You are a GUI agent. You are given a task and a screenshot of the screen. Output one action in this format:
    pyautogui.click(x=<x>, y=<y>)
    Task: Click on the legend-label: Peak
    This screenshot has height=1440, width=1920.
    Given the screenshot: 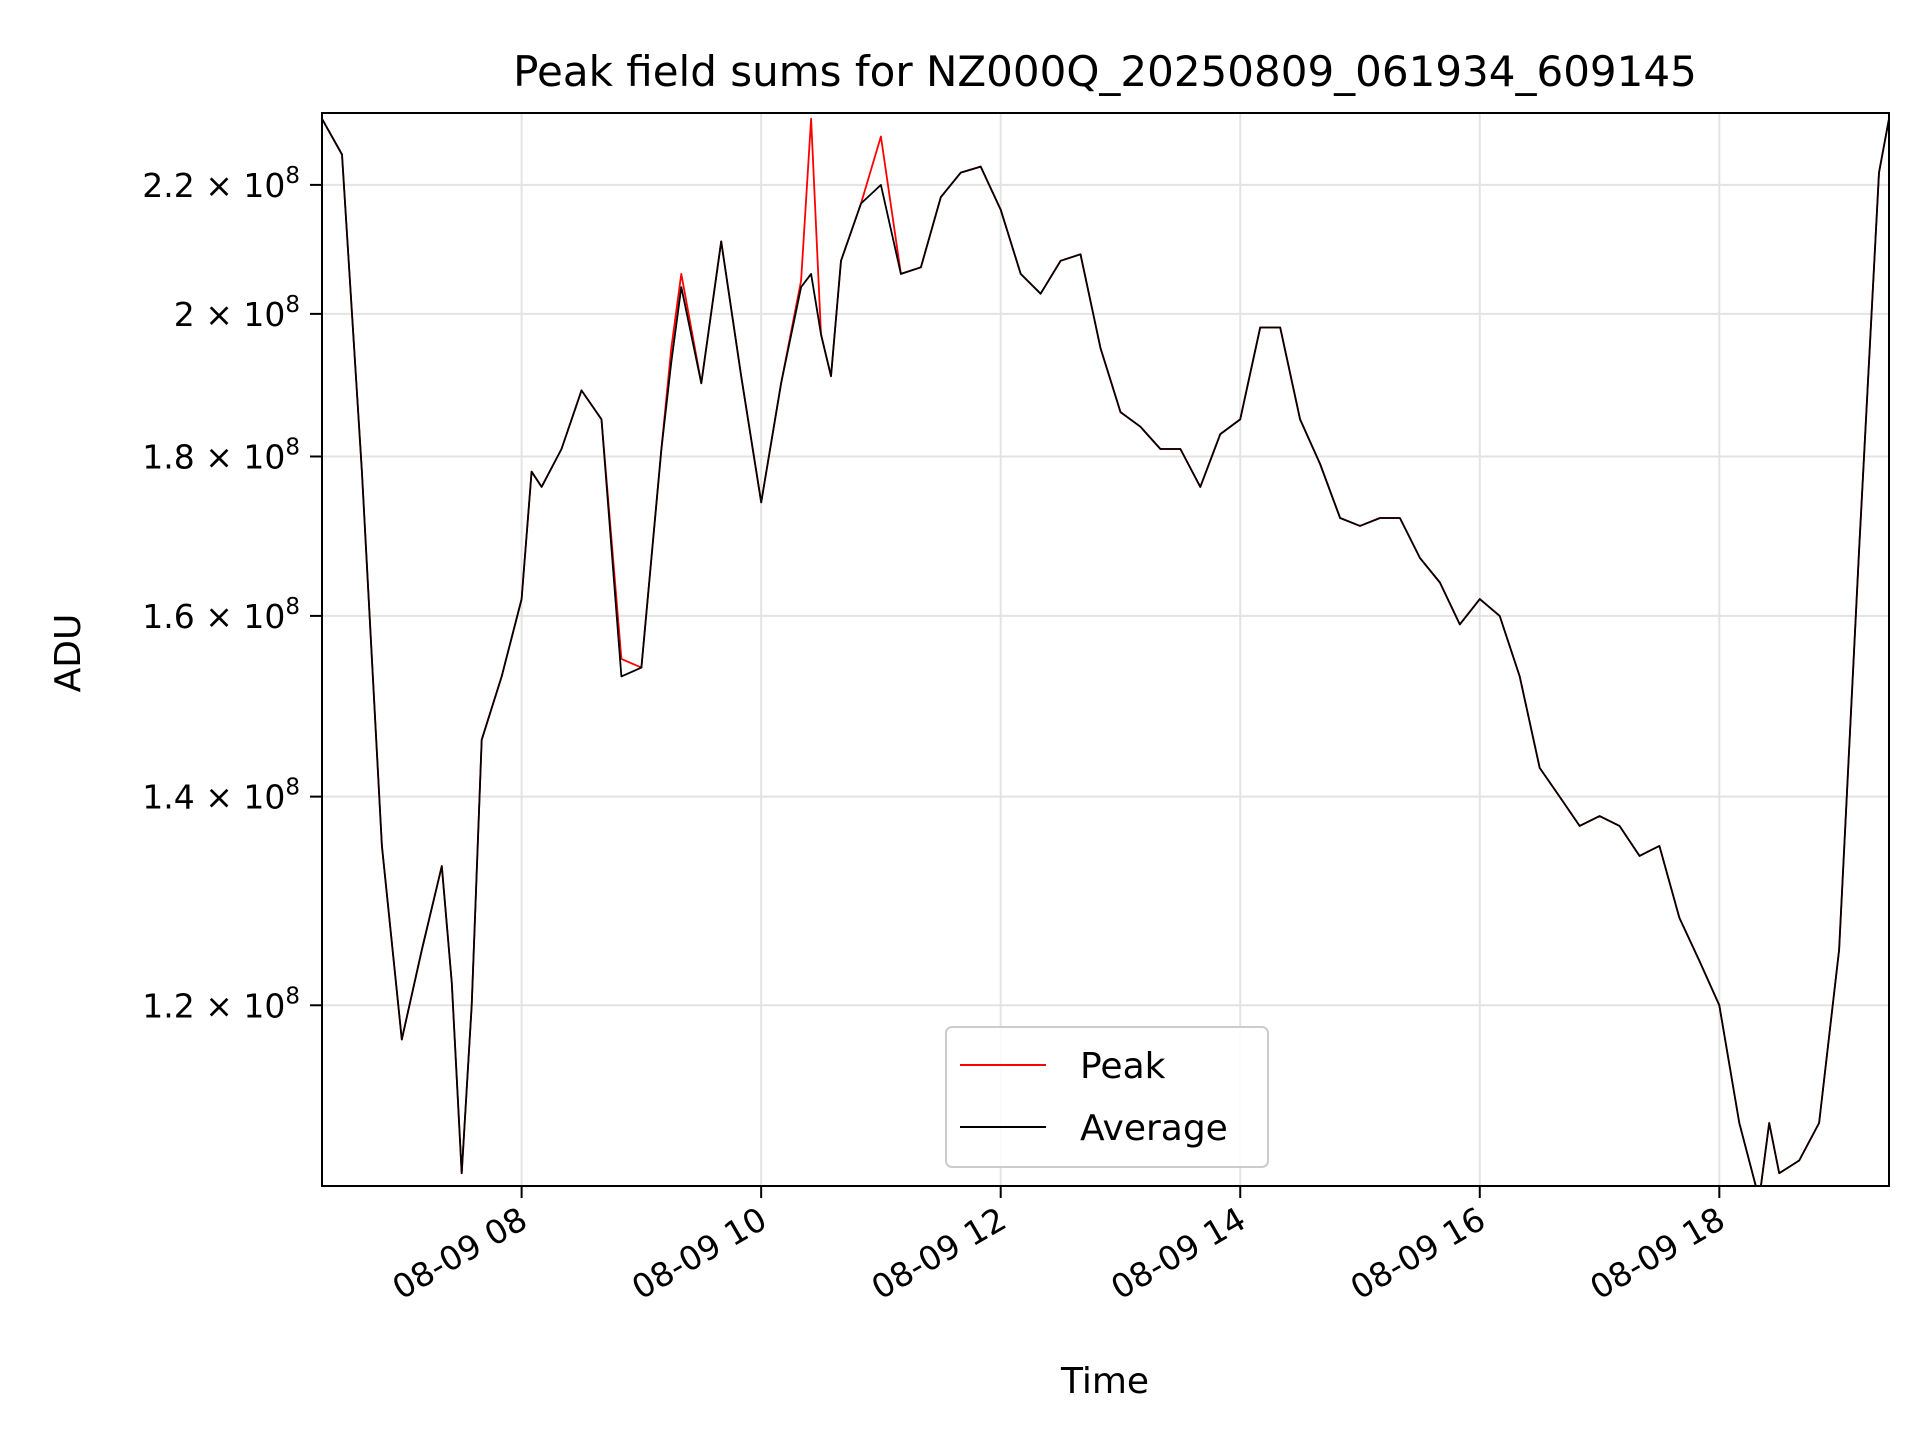 What is the action you would take?
    pyautogui.click(x=1123, y=1066)
    